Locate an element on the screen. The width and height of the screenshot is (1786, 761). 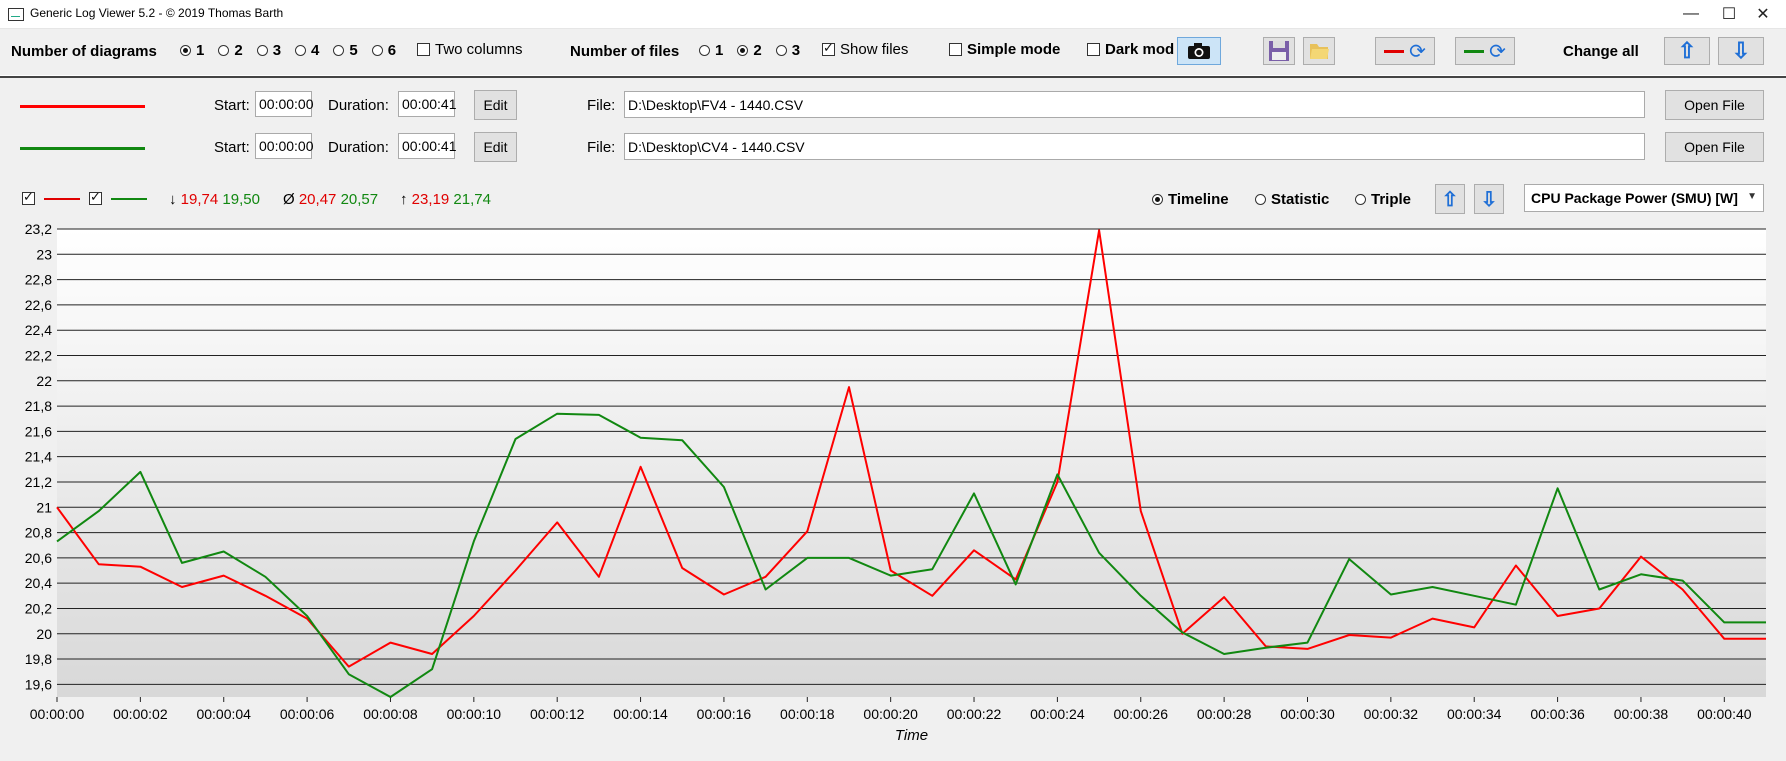
diagram-radio-1: 1 is located at coordinates (192, 50).